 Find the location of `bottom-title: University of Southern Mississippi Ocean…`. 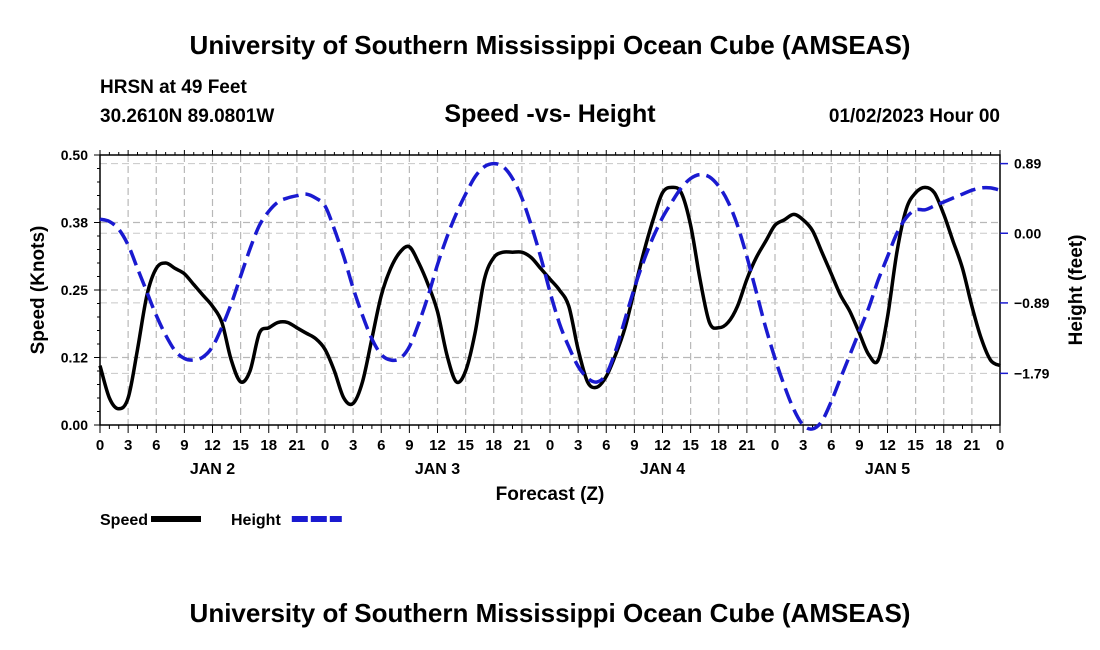

bottom-title: University of Southern Mississippi Ocean… is located at coordinates (550, 613).